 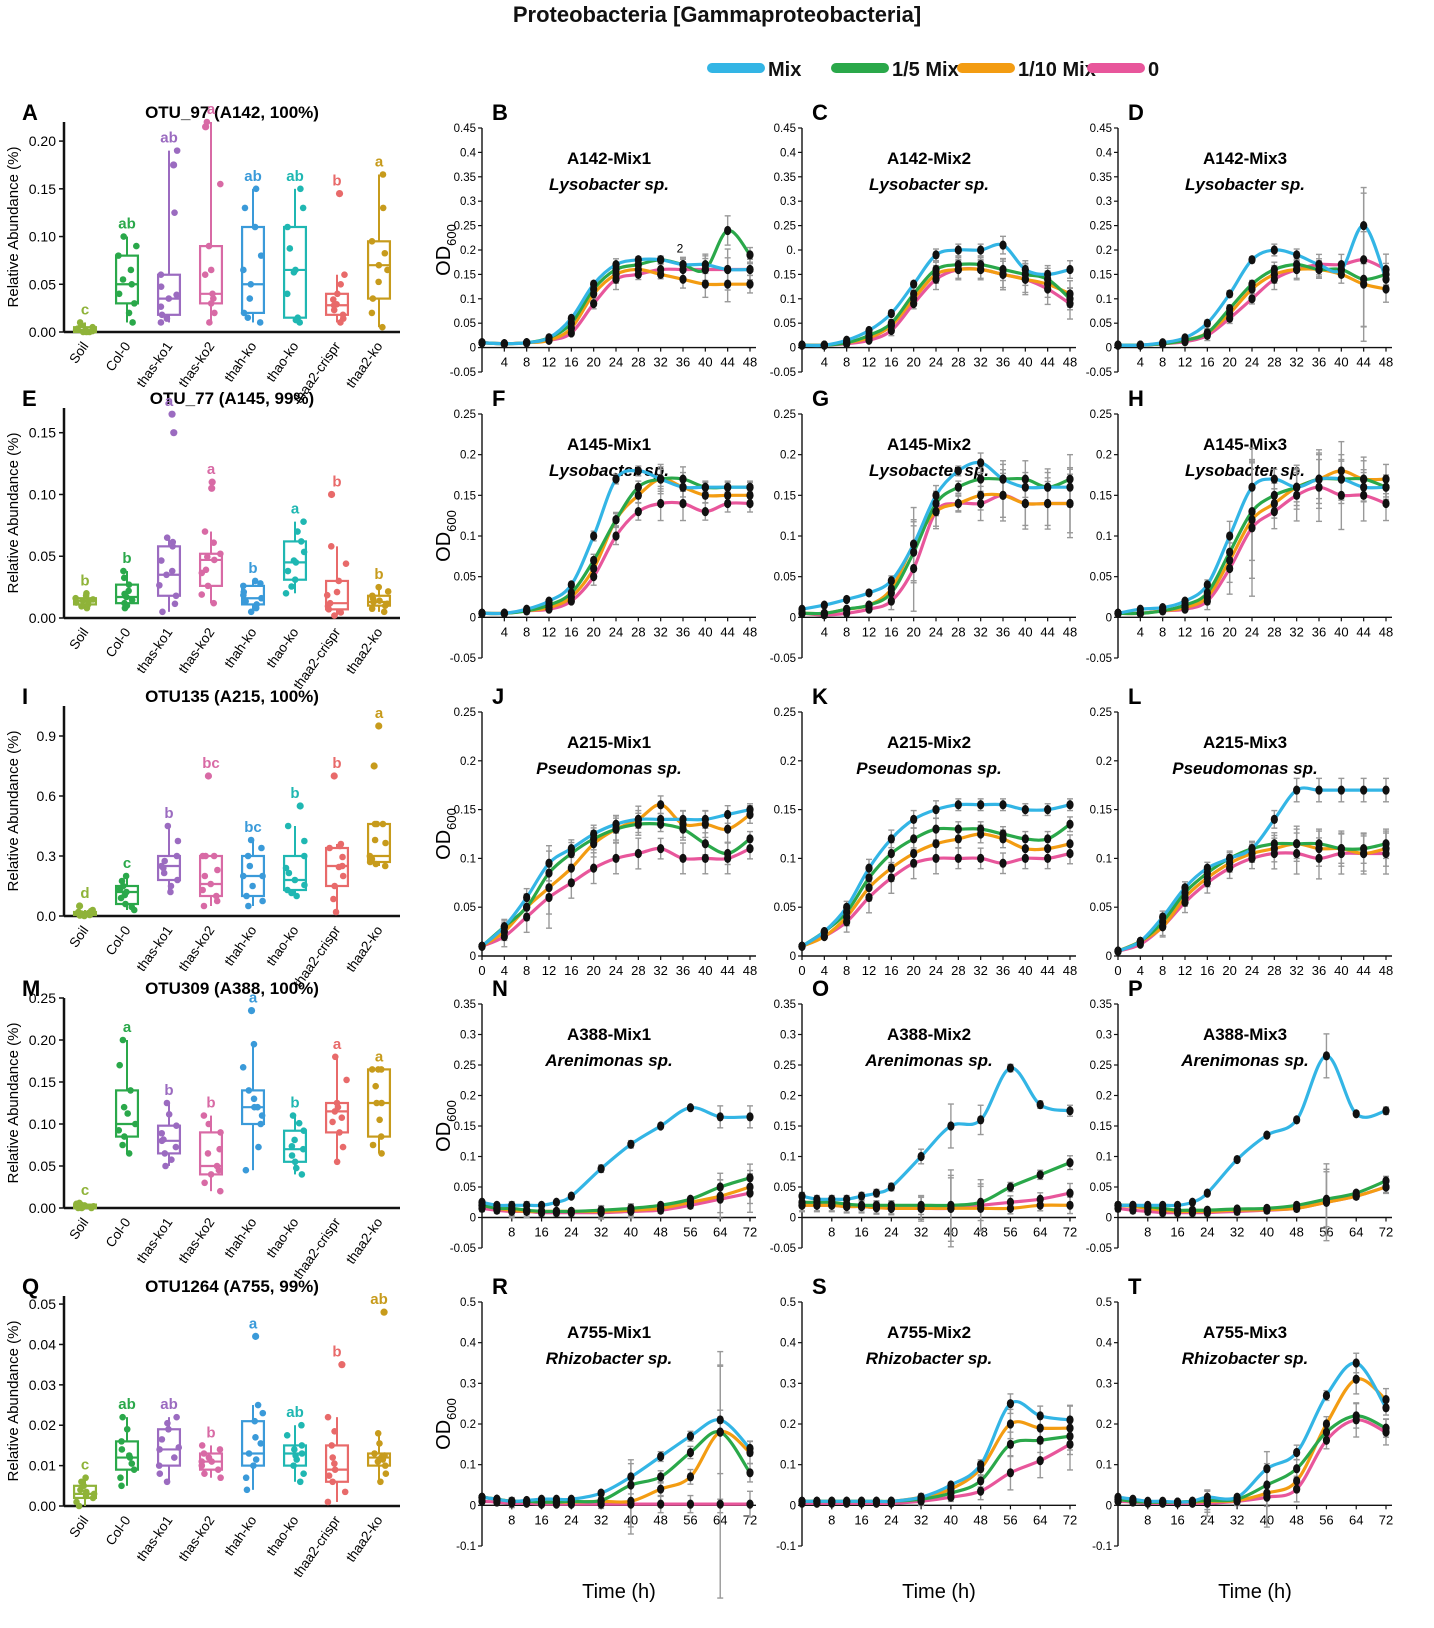 What do you see at coordinates (294, 793) in the screenshot?
I see `significance-letter: b` at bounding box center [294, 793].